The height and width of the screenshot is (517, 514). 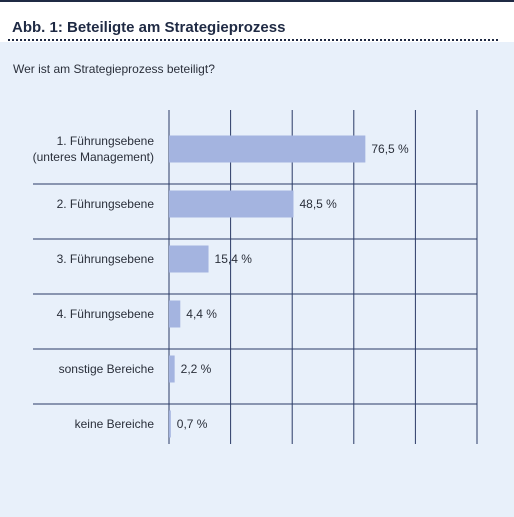 What do you see at coordinates (115, 424) in the screenshot?
I see `category-label-5: keine Bereiche` at bounding box center [115, 424].